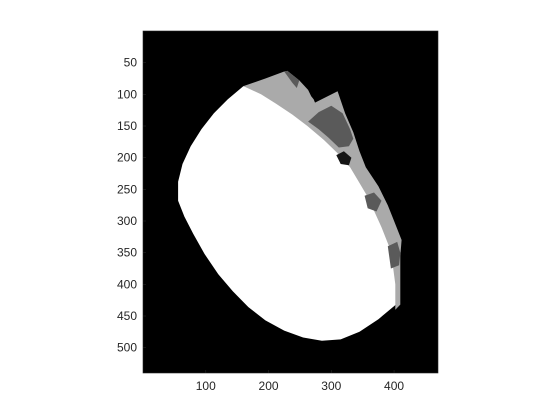 The height and width of the screenshot is (420, 560). I want to click on x-tick-label: 200, so click(269, 386).